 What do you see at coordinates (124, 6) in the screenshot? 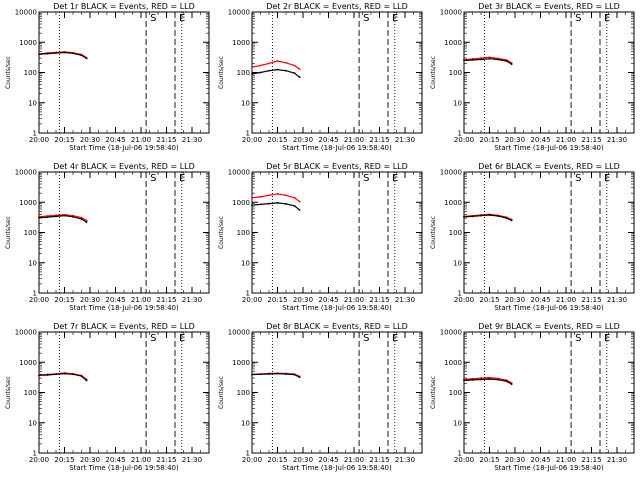
I see `panel-title: Det 1r BLACK = Events, RED = LLD` at bounding box center [124, 6].